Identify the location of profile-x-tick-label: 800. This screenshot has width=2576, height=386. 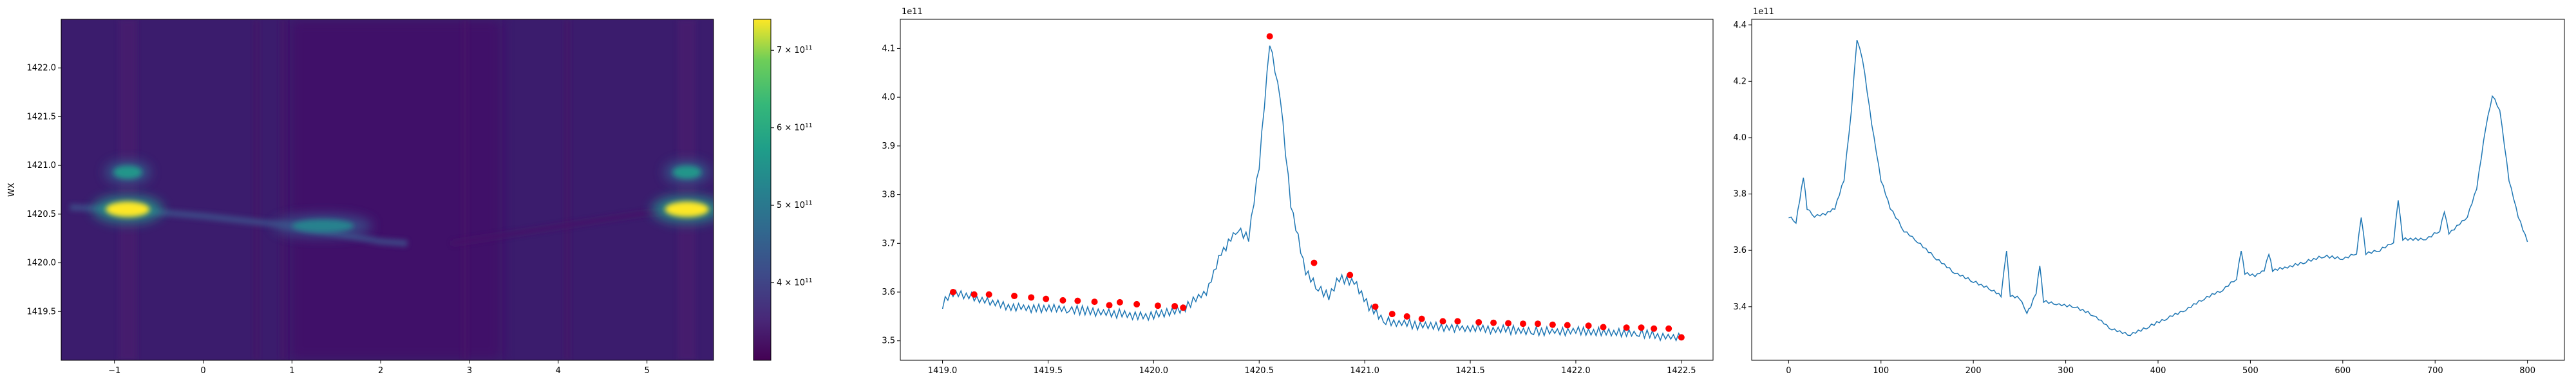
(2527, 371).